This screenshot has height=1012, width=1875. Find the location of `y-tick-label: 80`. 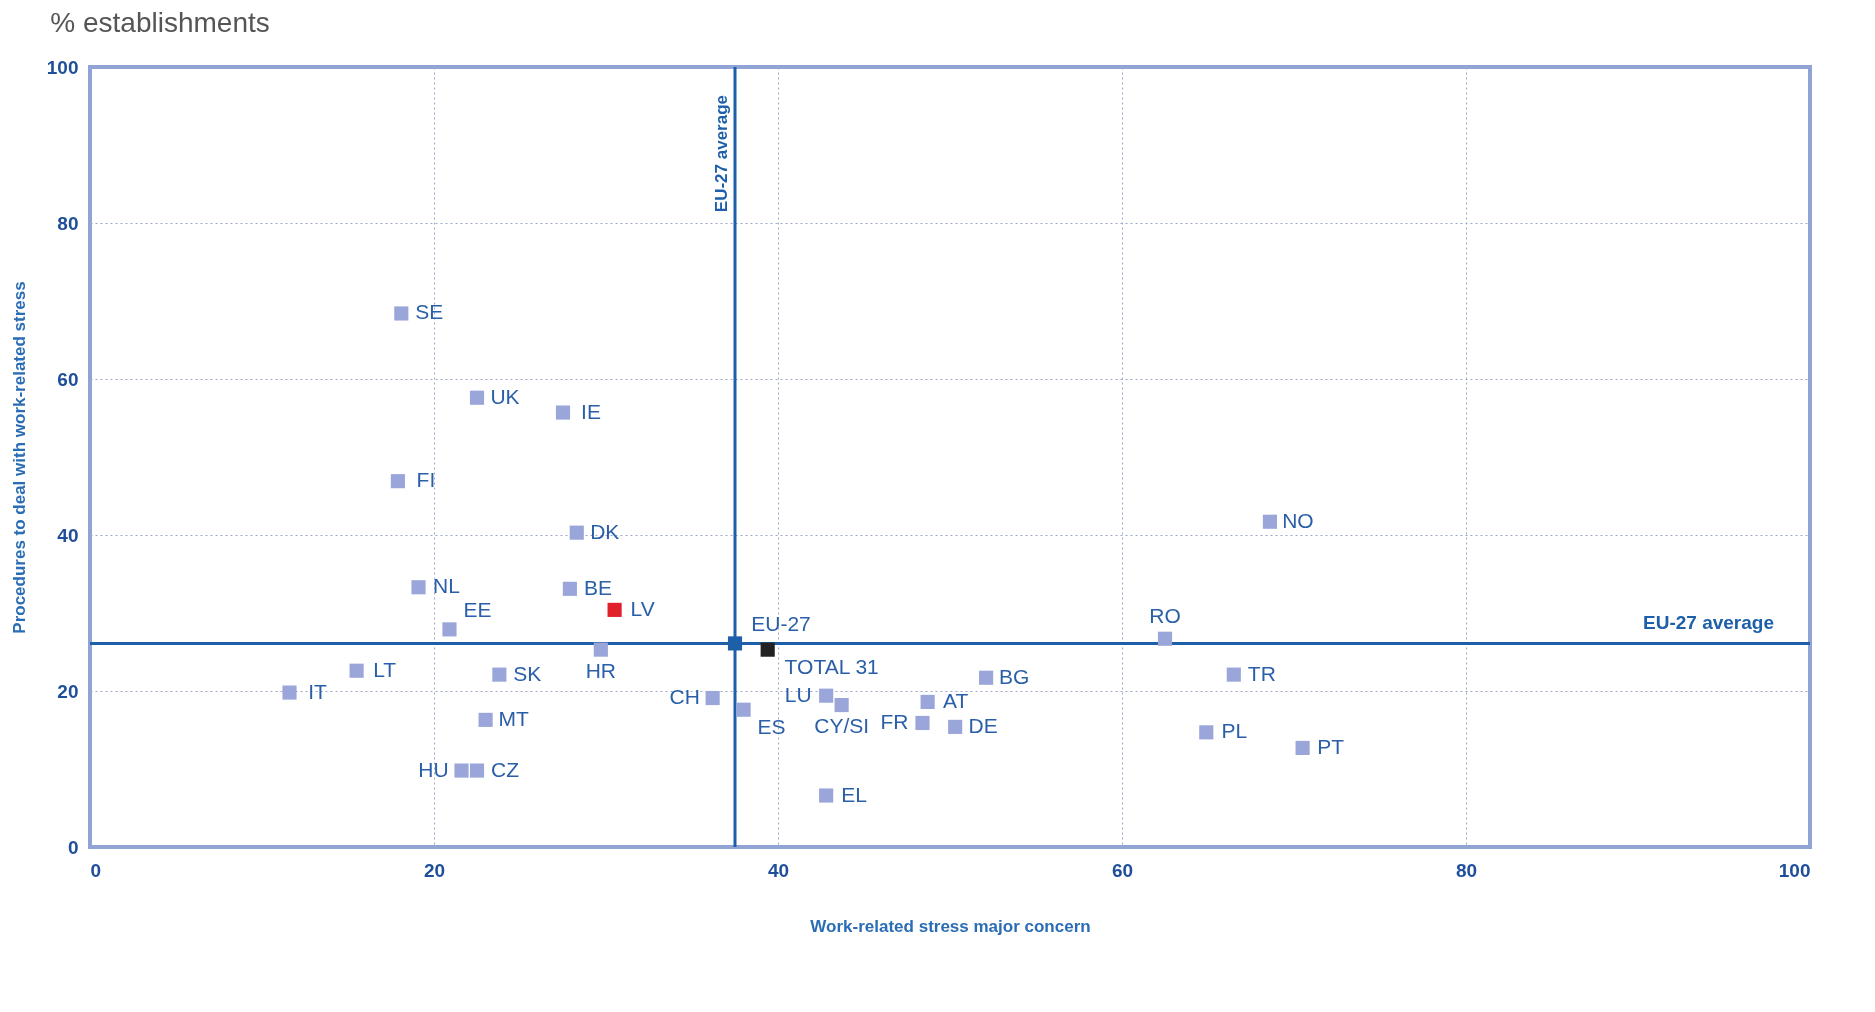

y-tick-label: 80 is located at coordinates (68, 223).